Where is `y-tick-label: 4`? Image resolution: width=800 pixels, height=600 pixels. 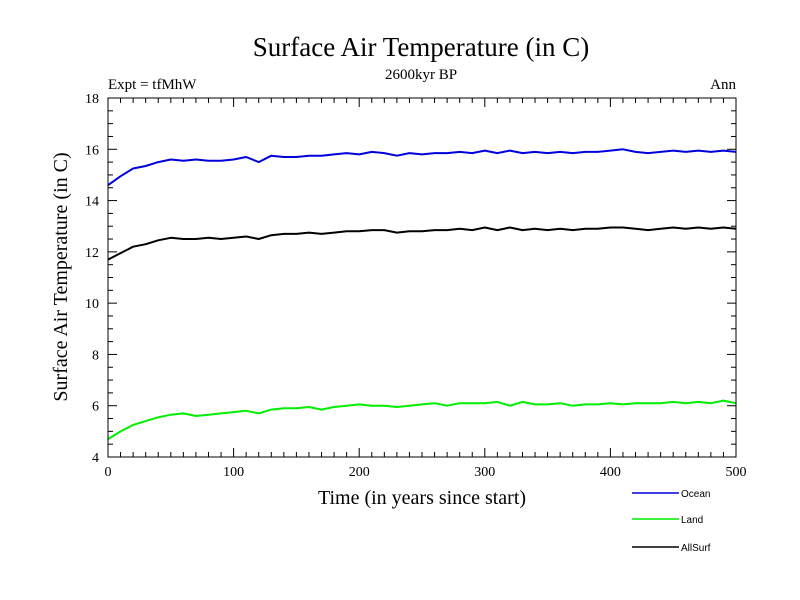
y-tick-label: 4 is located at coordinates (95, 458).